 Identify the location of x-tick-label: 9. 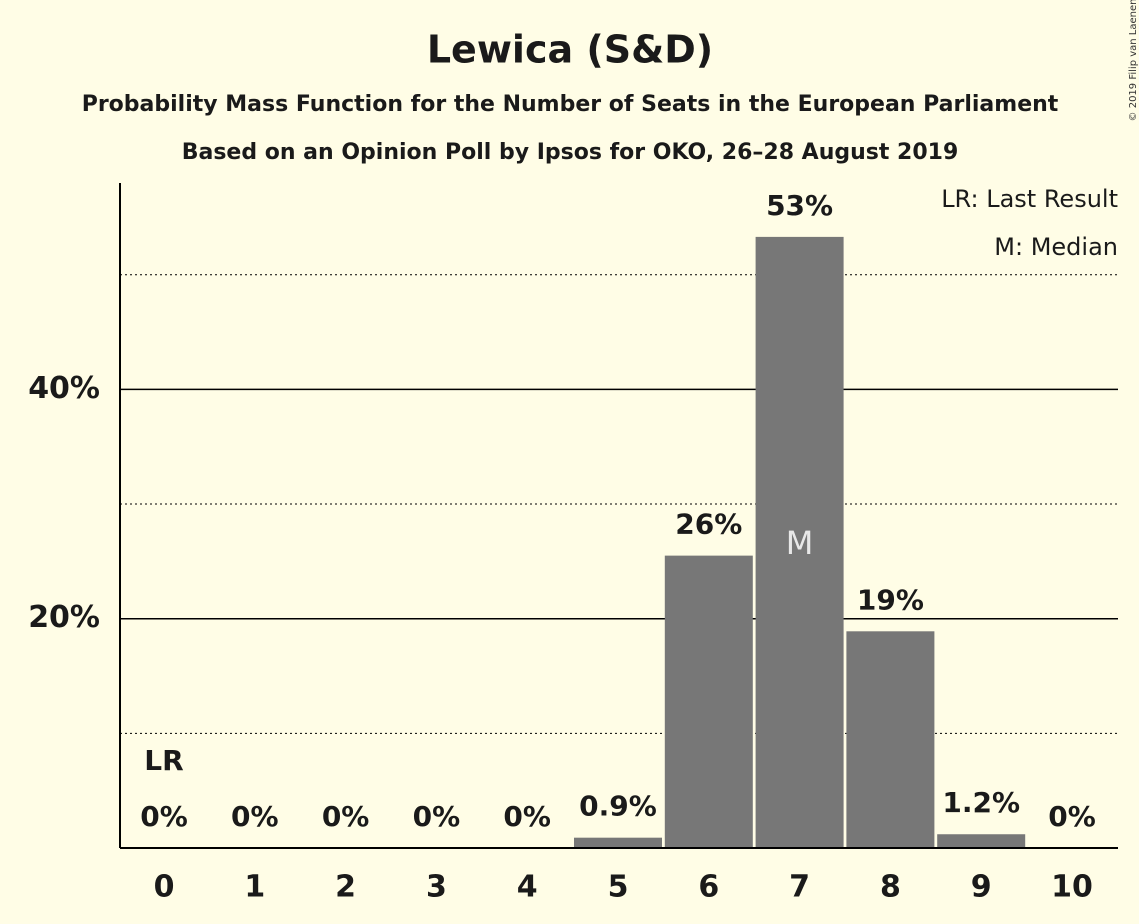
(981, 887).